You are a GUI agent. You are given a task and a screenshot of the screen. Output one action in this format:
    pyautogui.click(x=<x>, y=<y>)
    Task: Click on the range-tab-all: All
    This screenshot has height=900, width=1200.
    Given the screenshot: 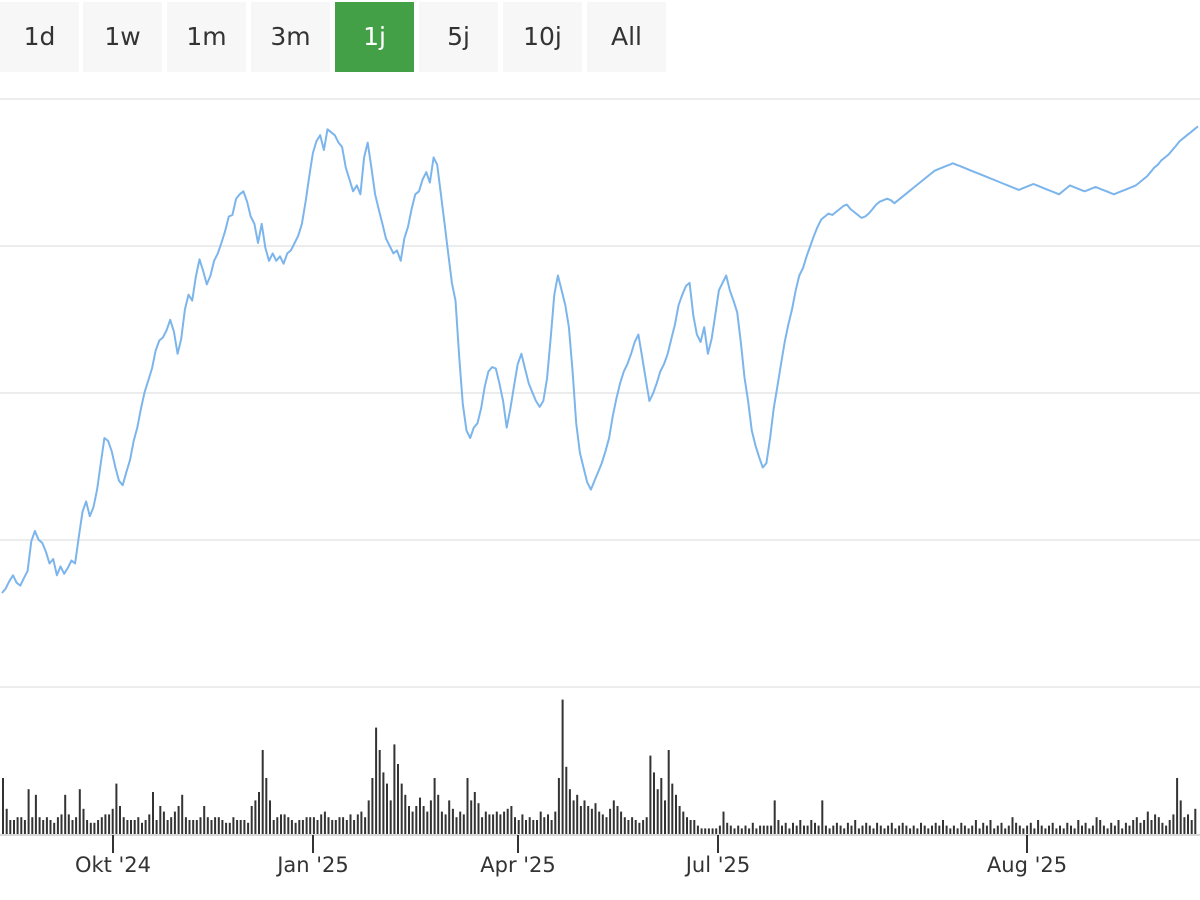 What is the action you would take?
    pyautogui.click(x=626, y=37)
    